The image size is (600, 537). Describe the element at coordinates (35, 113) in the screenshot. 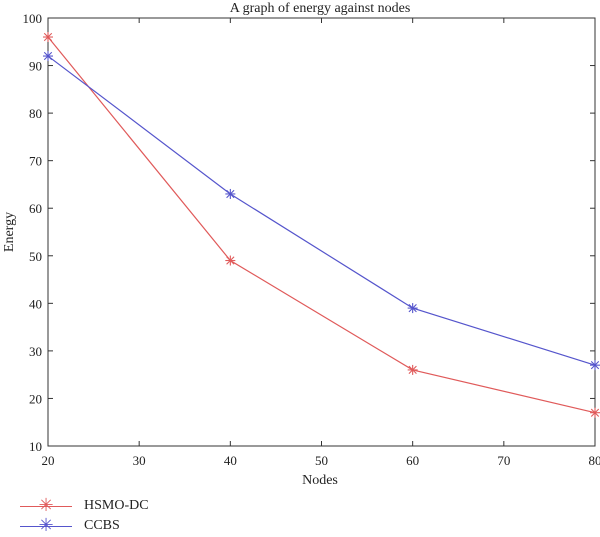

I see `y-tick-label: 80` at that location.